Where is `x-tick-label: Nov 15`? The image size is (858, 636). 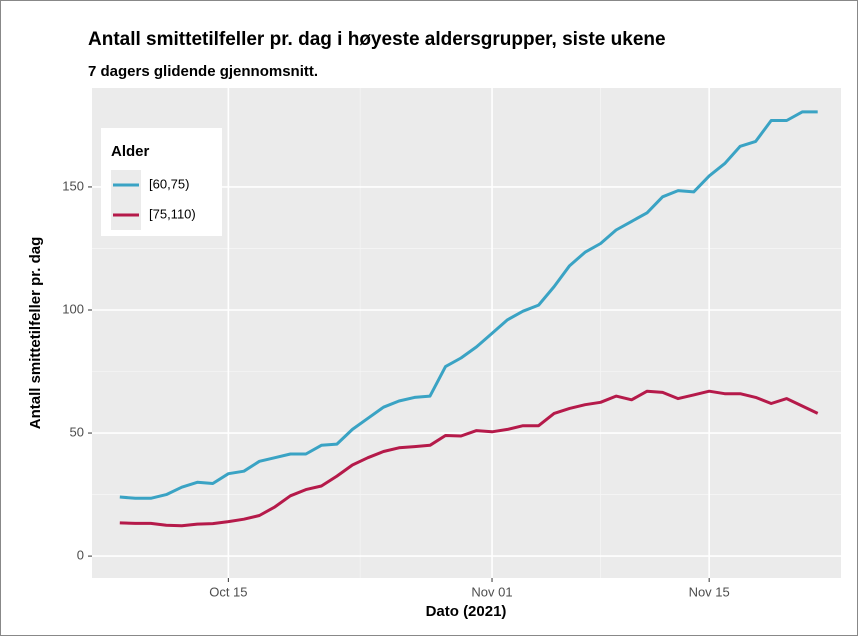
x-tick-label: Nov 15 is located at coordinates (709, 591).